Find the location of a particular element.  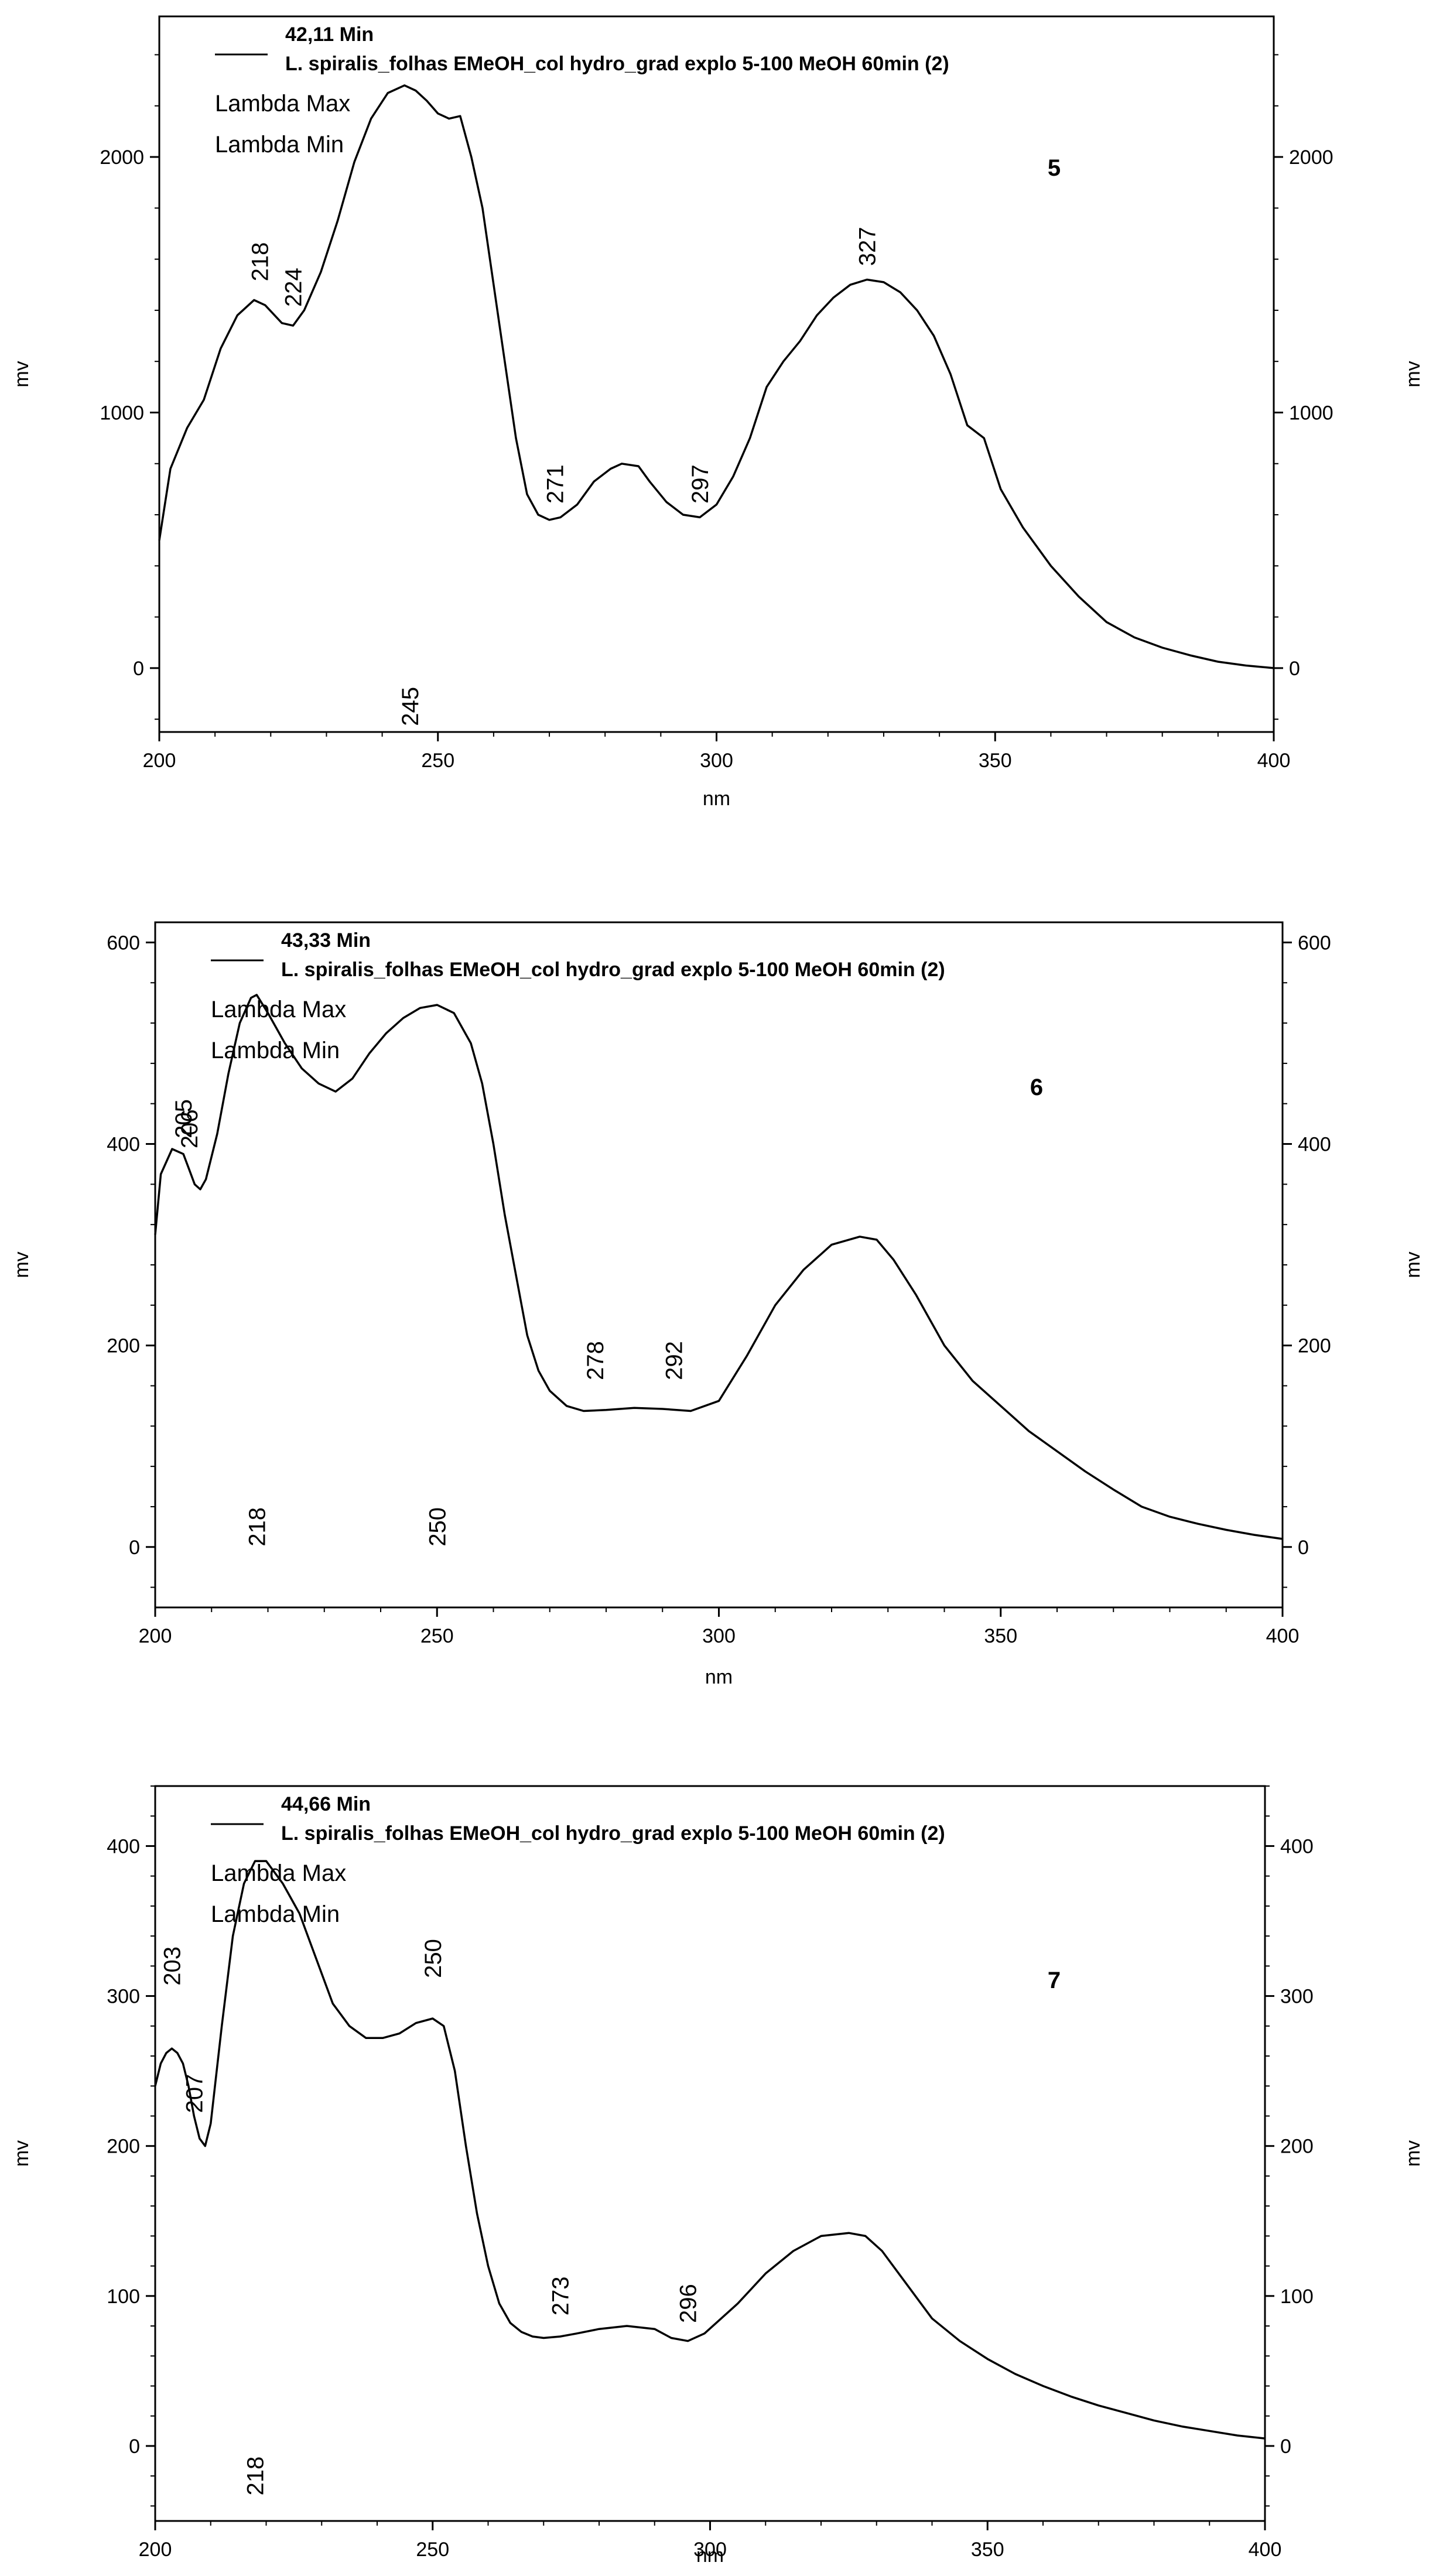

y-tick-label-left: 1000 is located at coordinates (122, 413).